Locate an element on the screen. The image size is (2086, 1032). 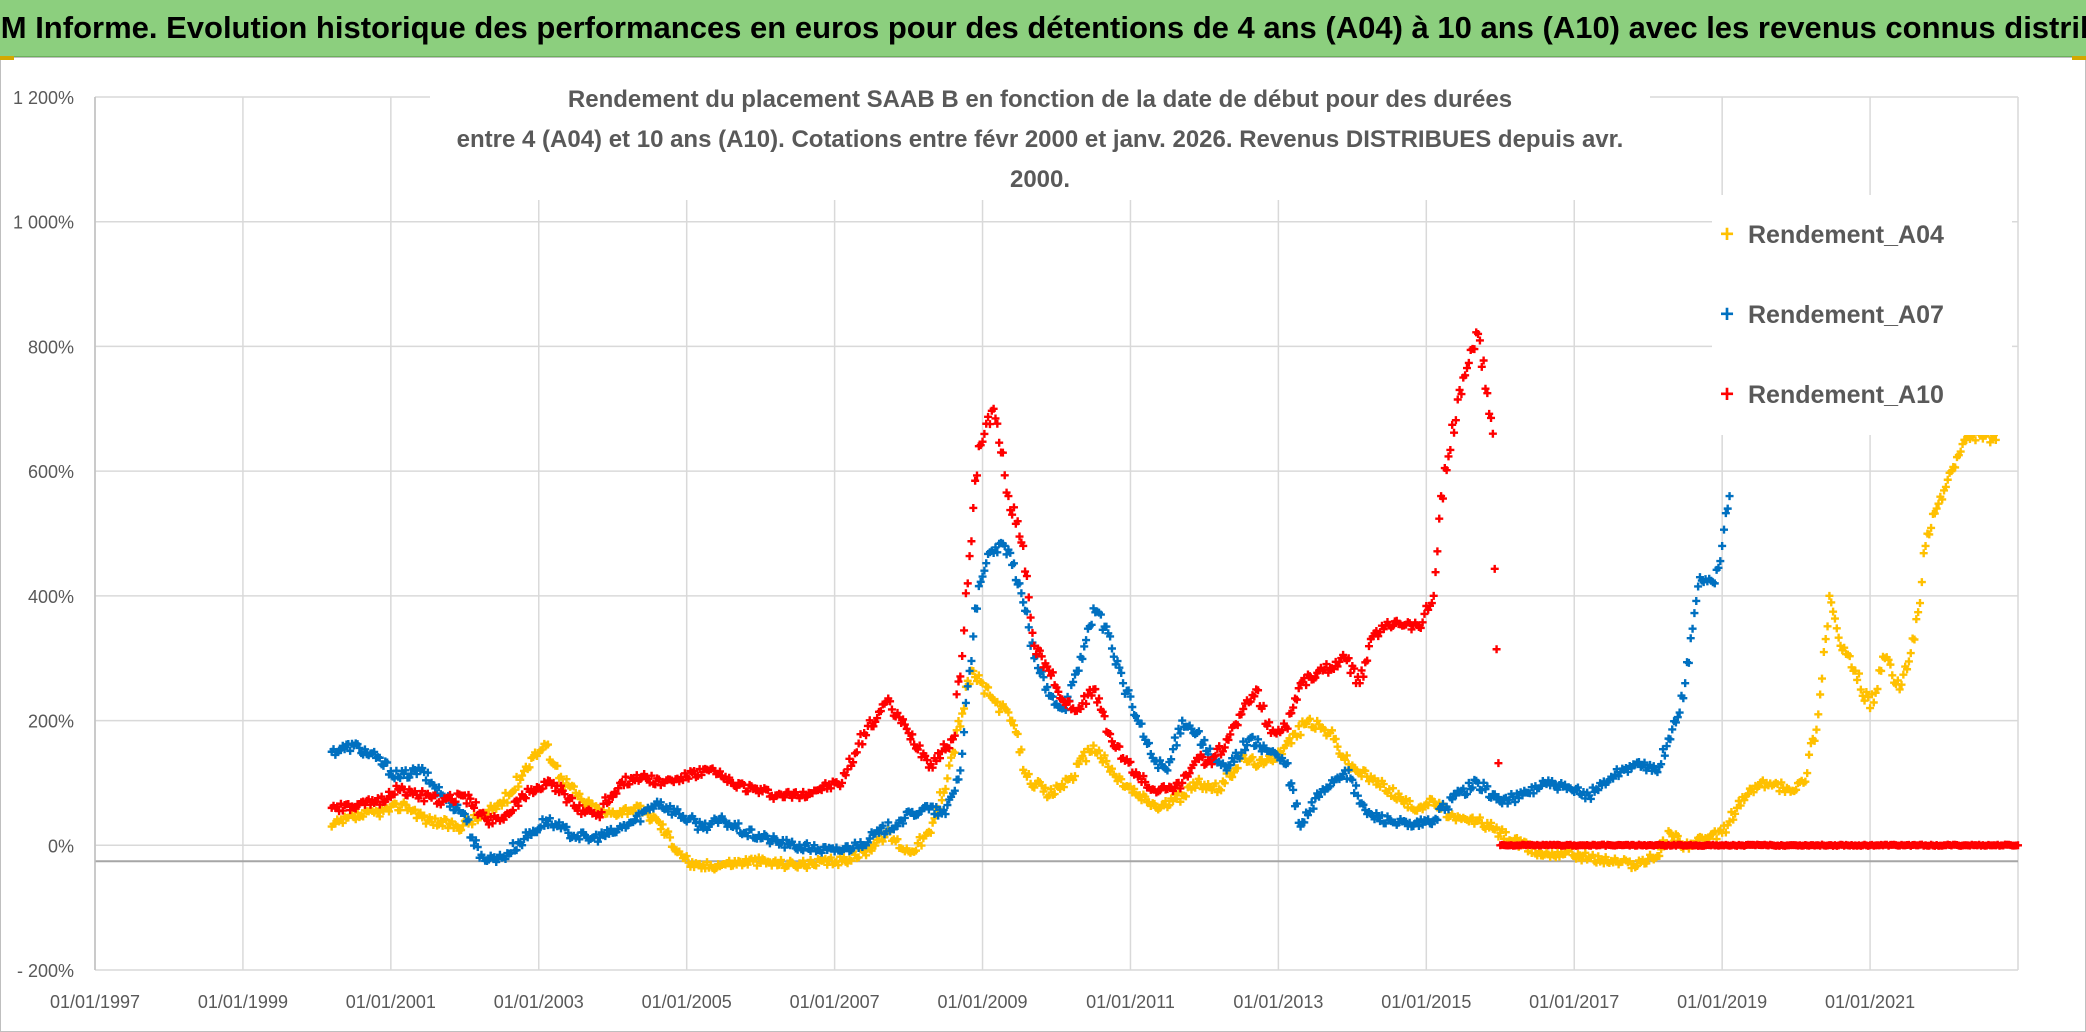
legend-label-a04: Rendement_A04 is located at coordinates (1846, 234).